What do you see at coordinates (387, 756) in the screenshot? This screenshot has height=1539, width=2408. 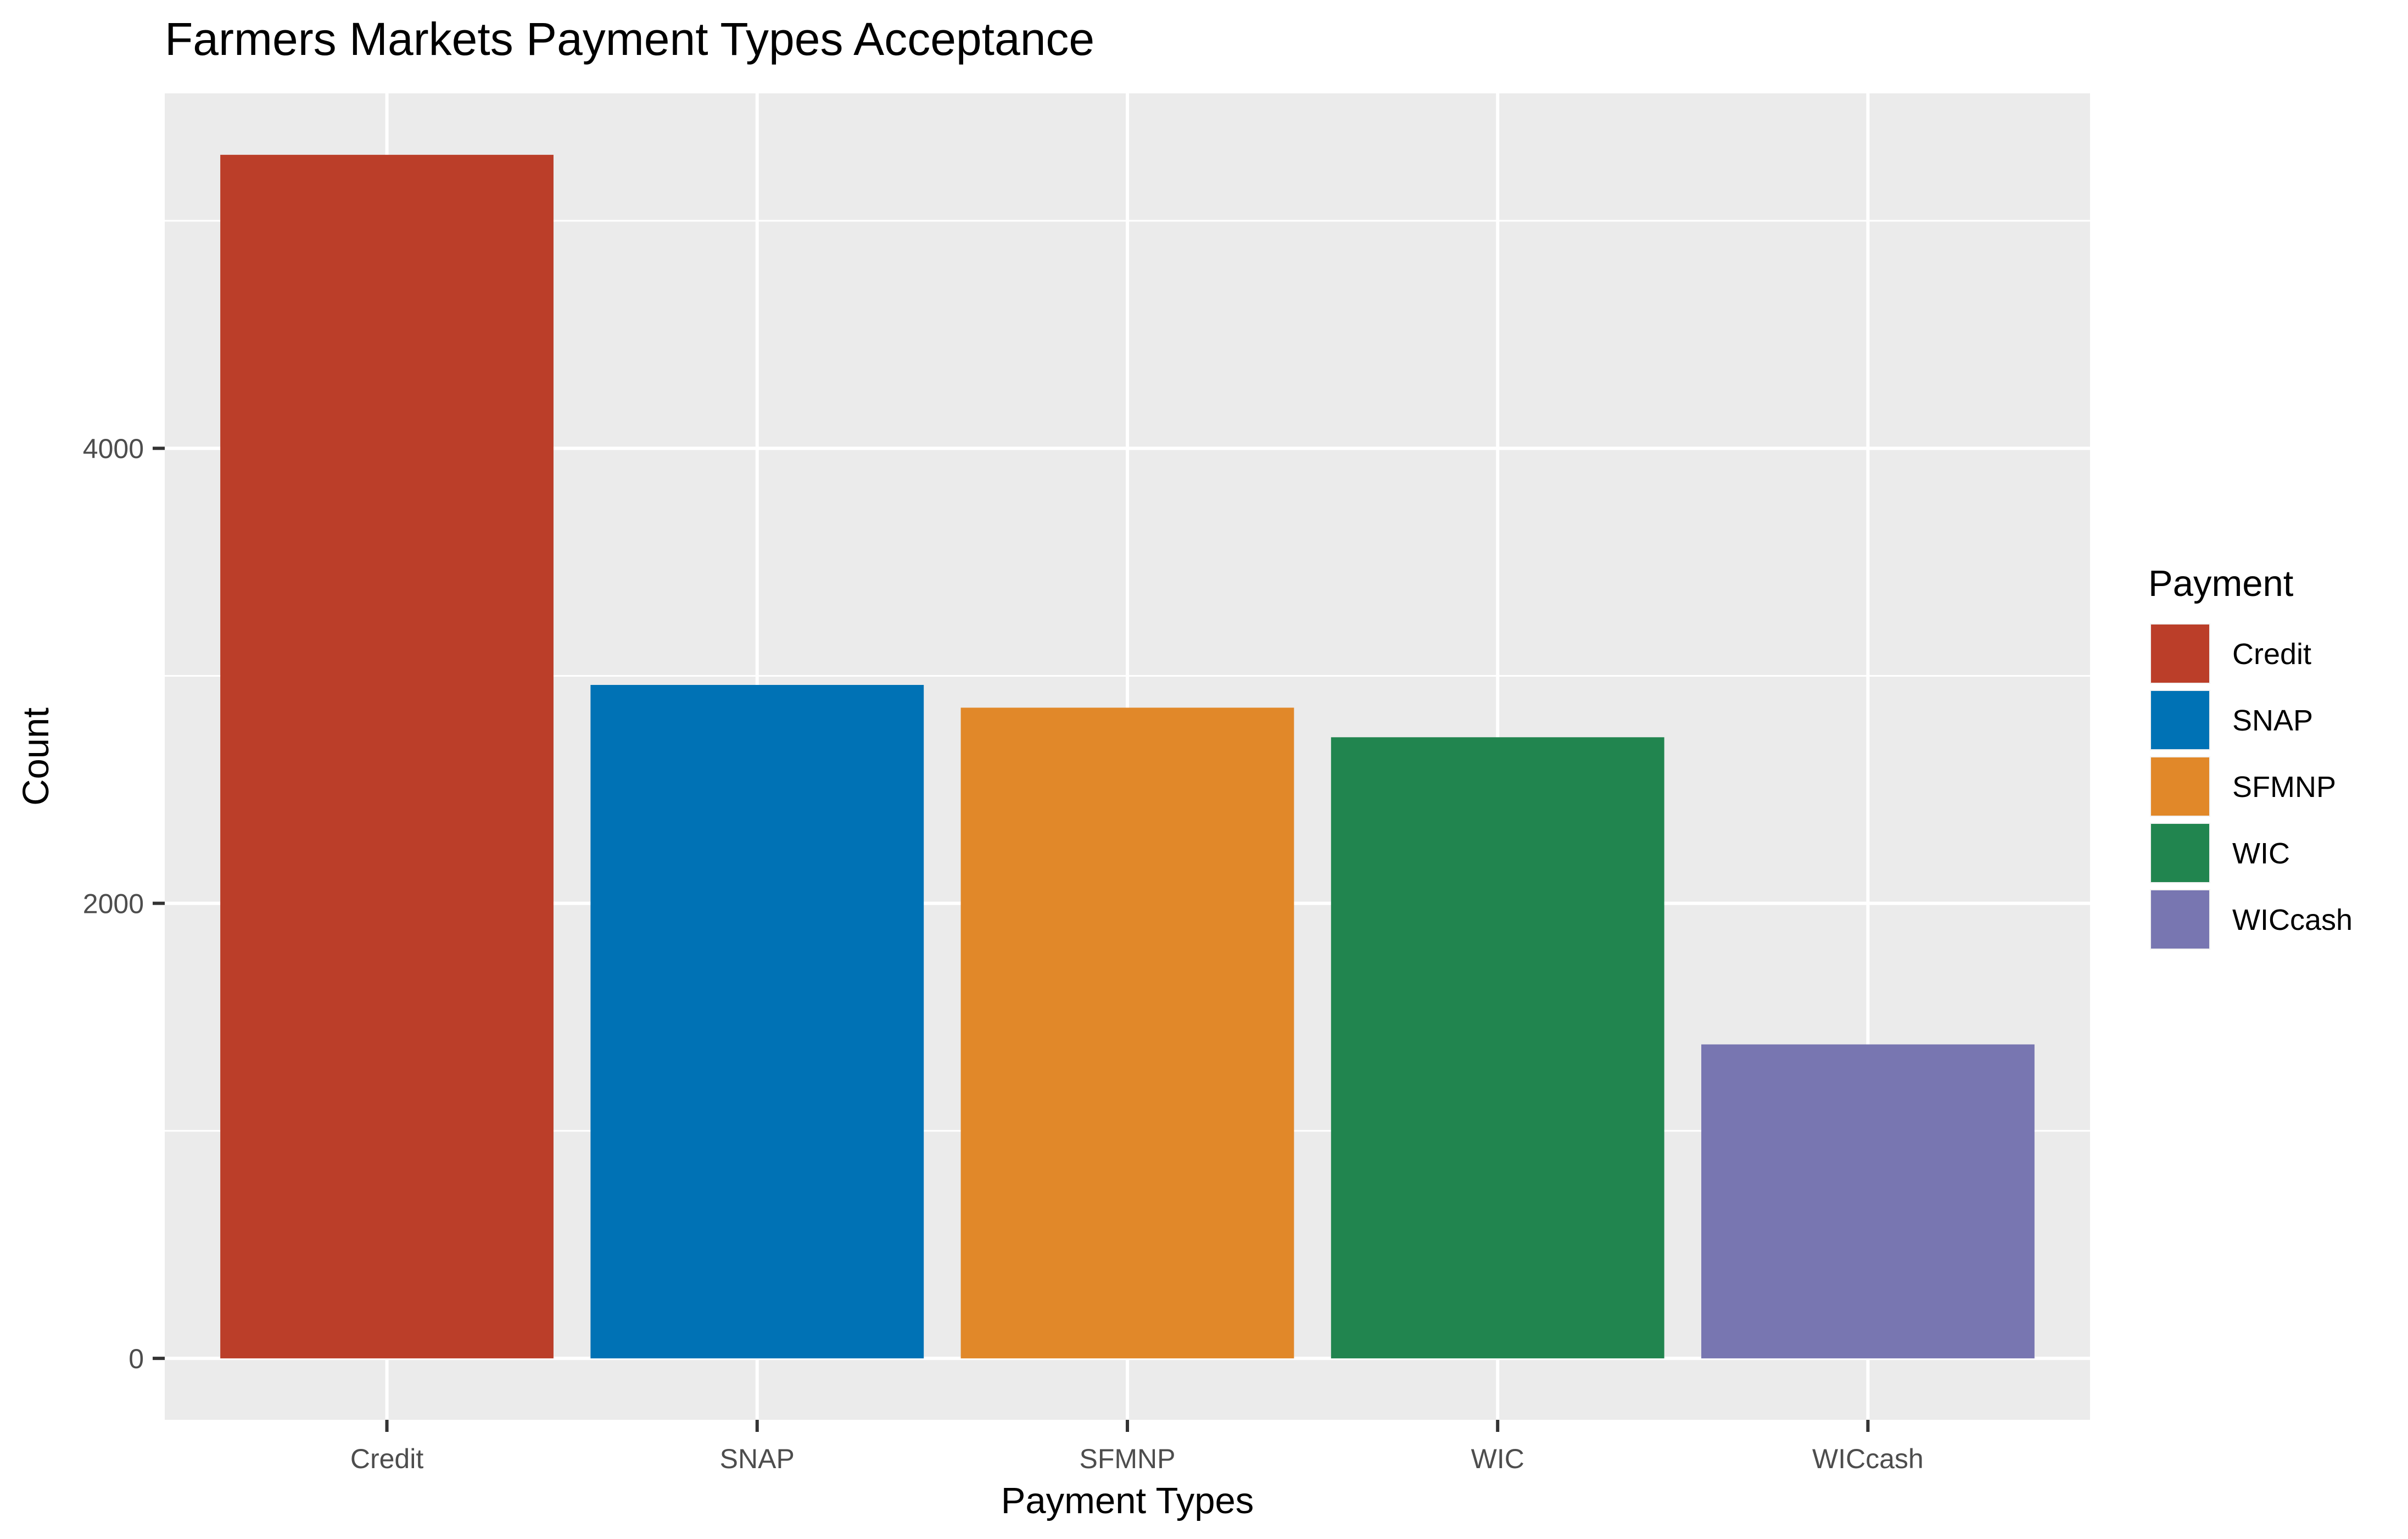 I see `bar-credit` at bounding box center [387, 756].